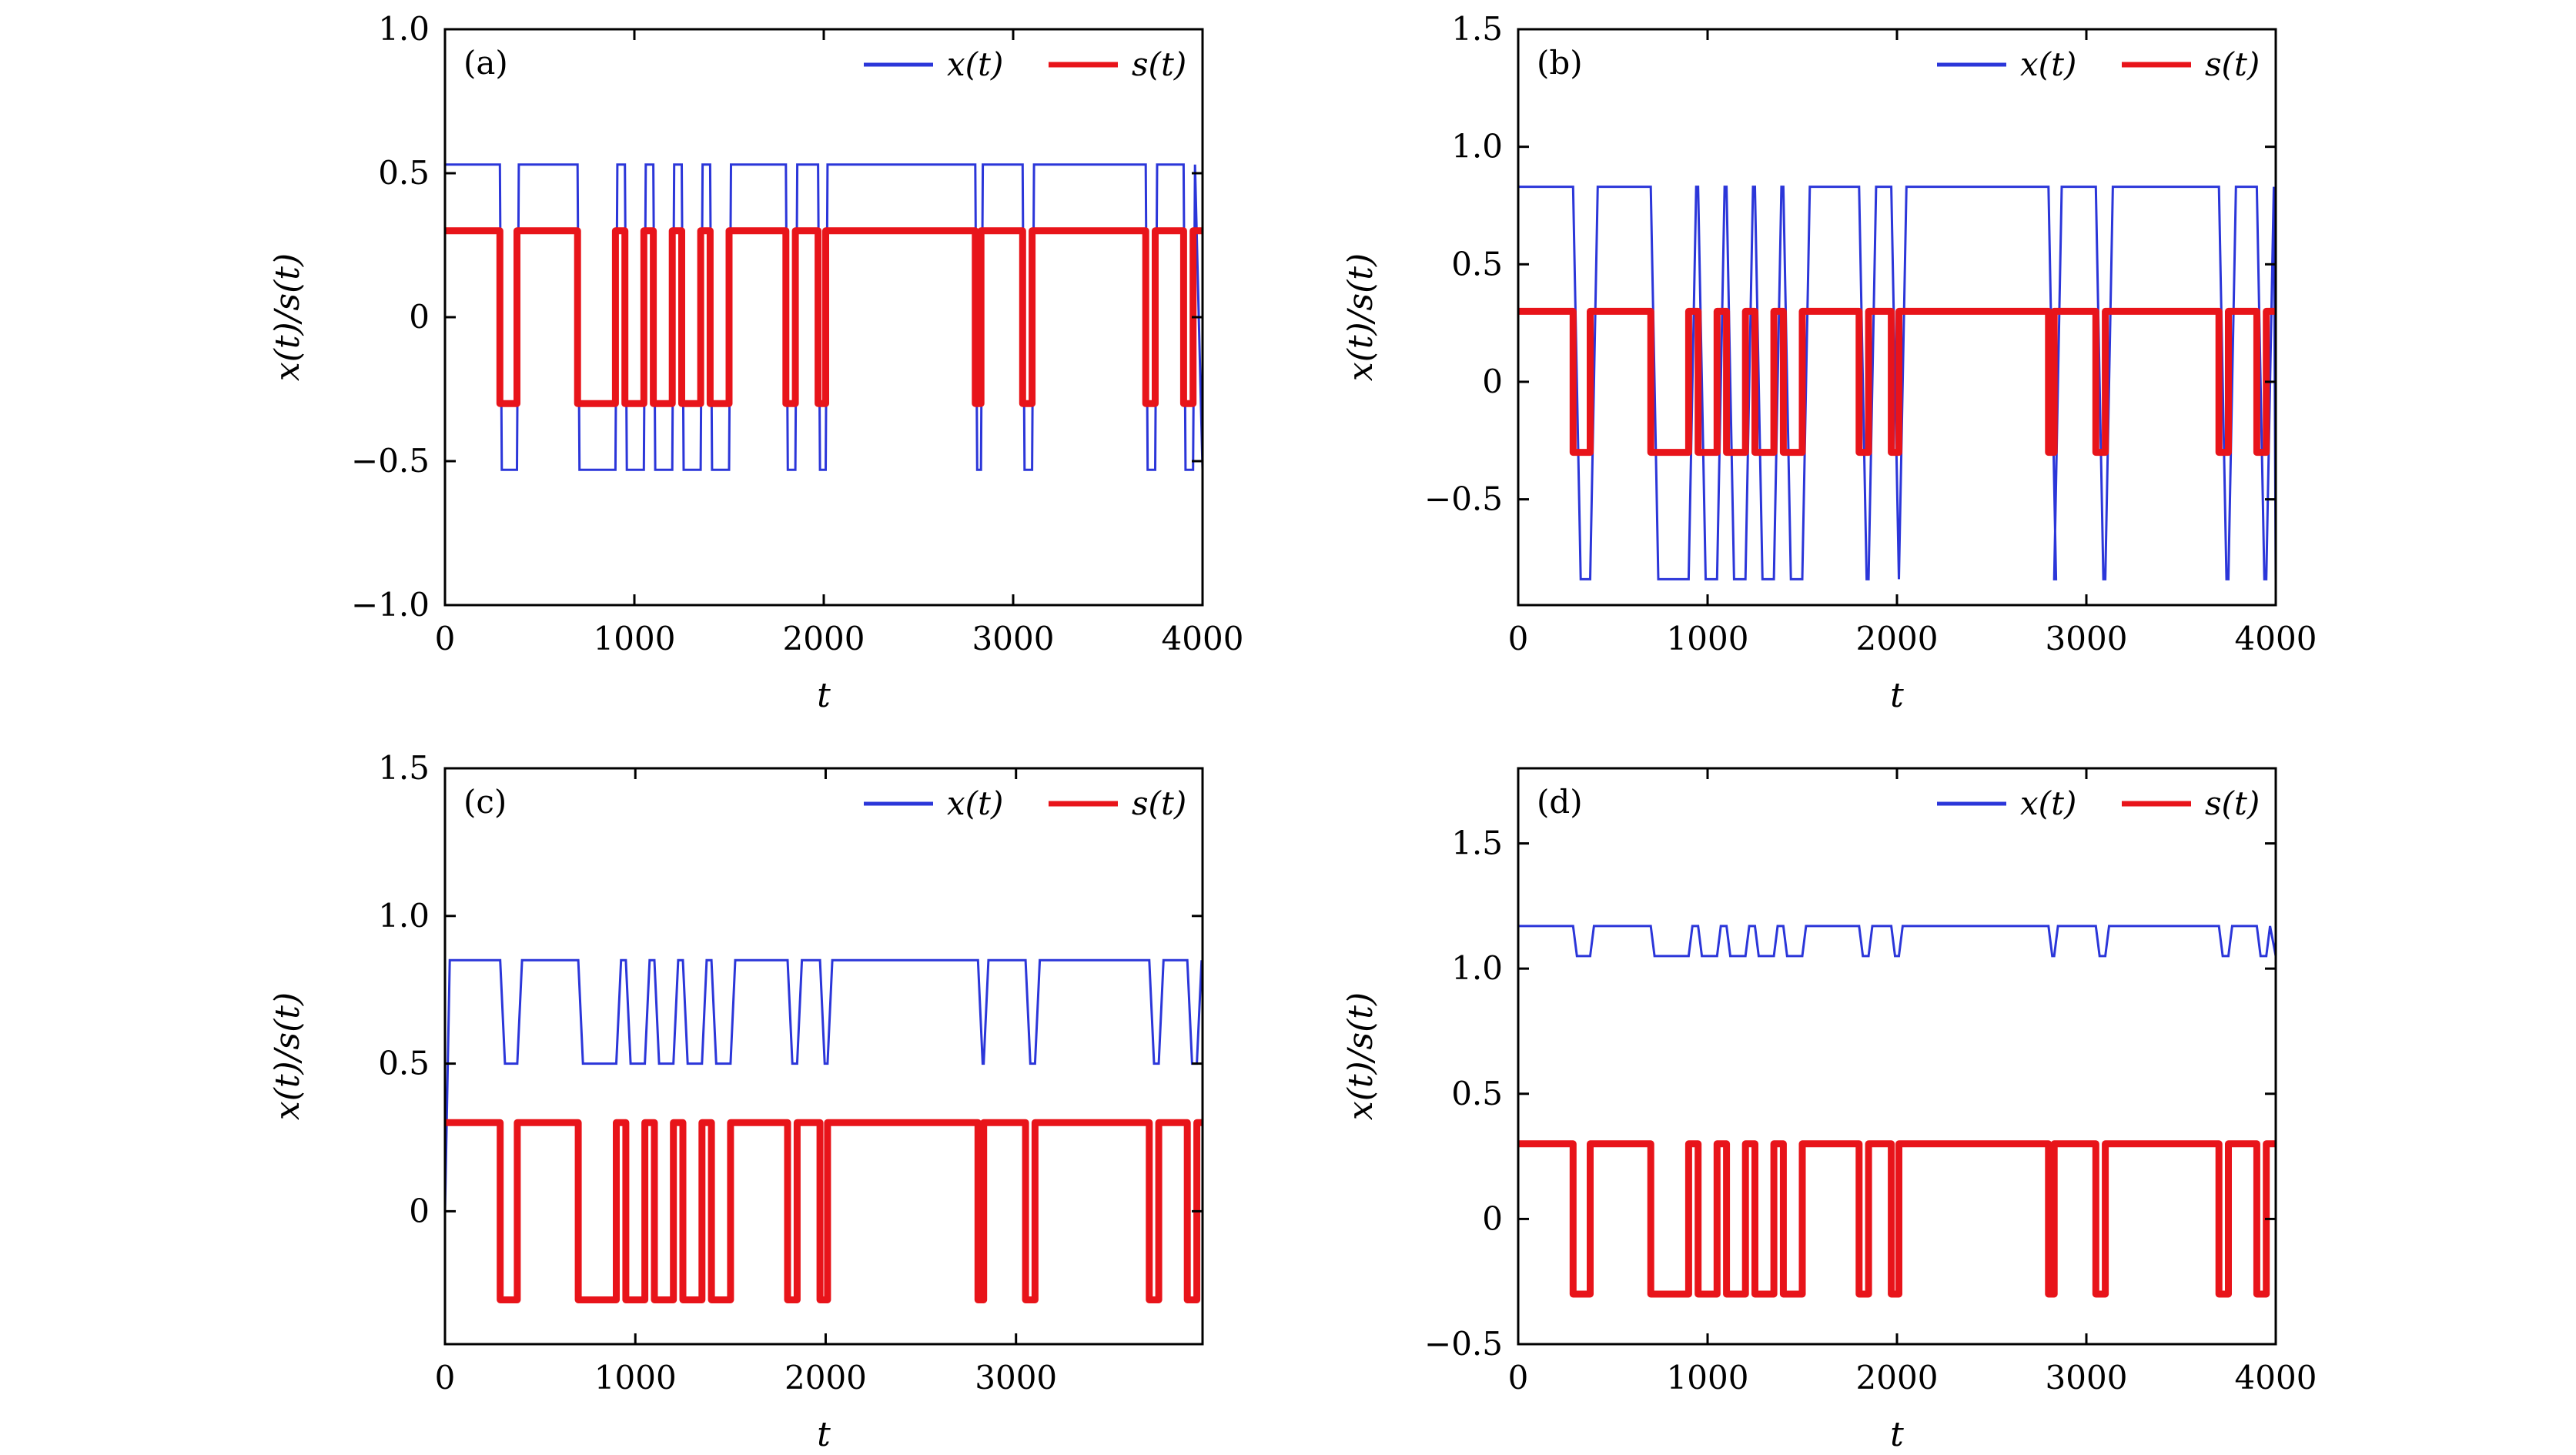  Describe the element at coordinates (391, 605) in the screenshot. I see `y-tick-label: −1.0` at that location.